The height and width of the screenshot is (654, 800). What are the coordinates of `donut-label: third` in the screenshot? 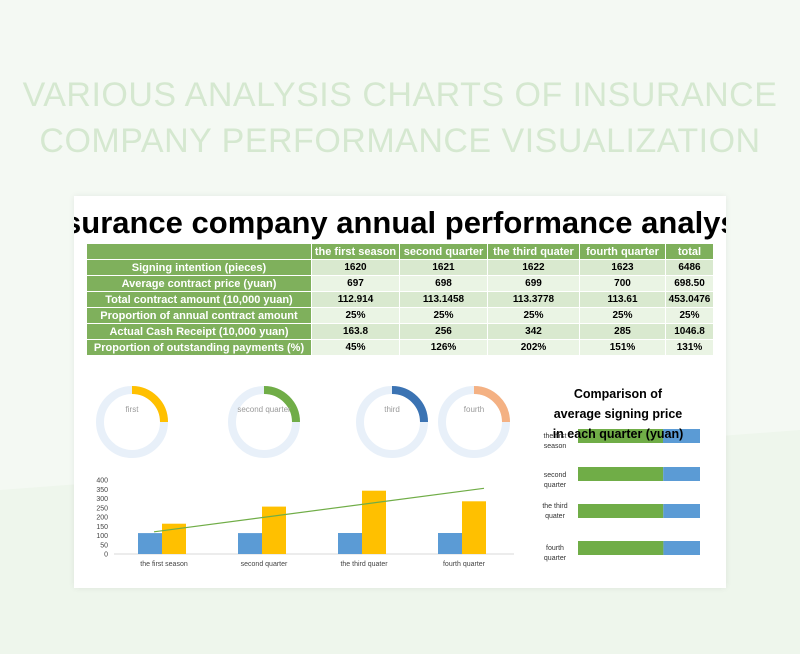 It's located at (392, 409).